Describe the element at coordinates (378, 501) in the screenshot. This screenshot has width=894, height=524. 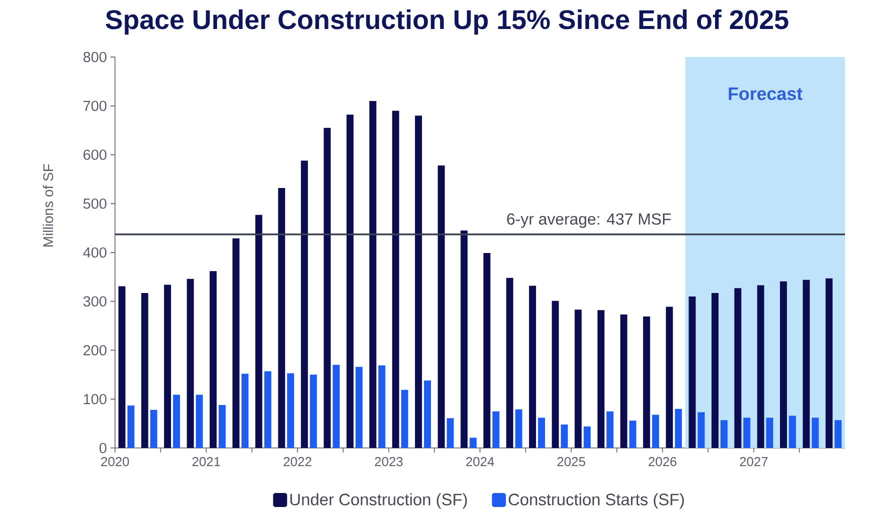
I see `legend-label: Under Construction (SF)` at that location.